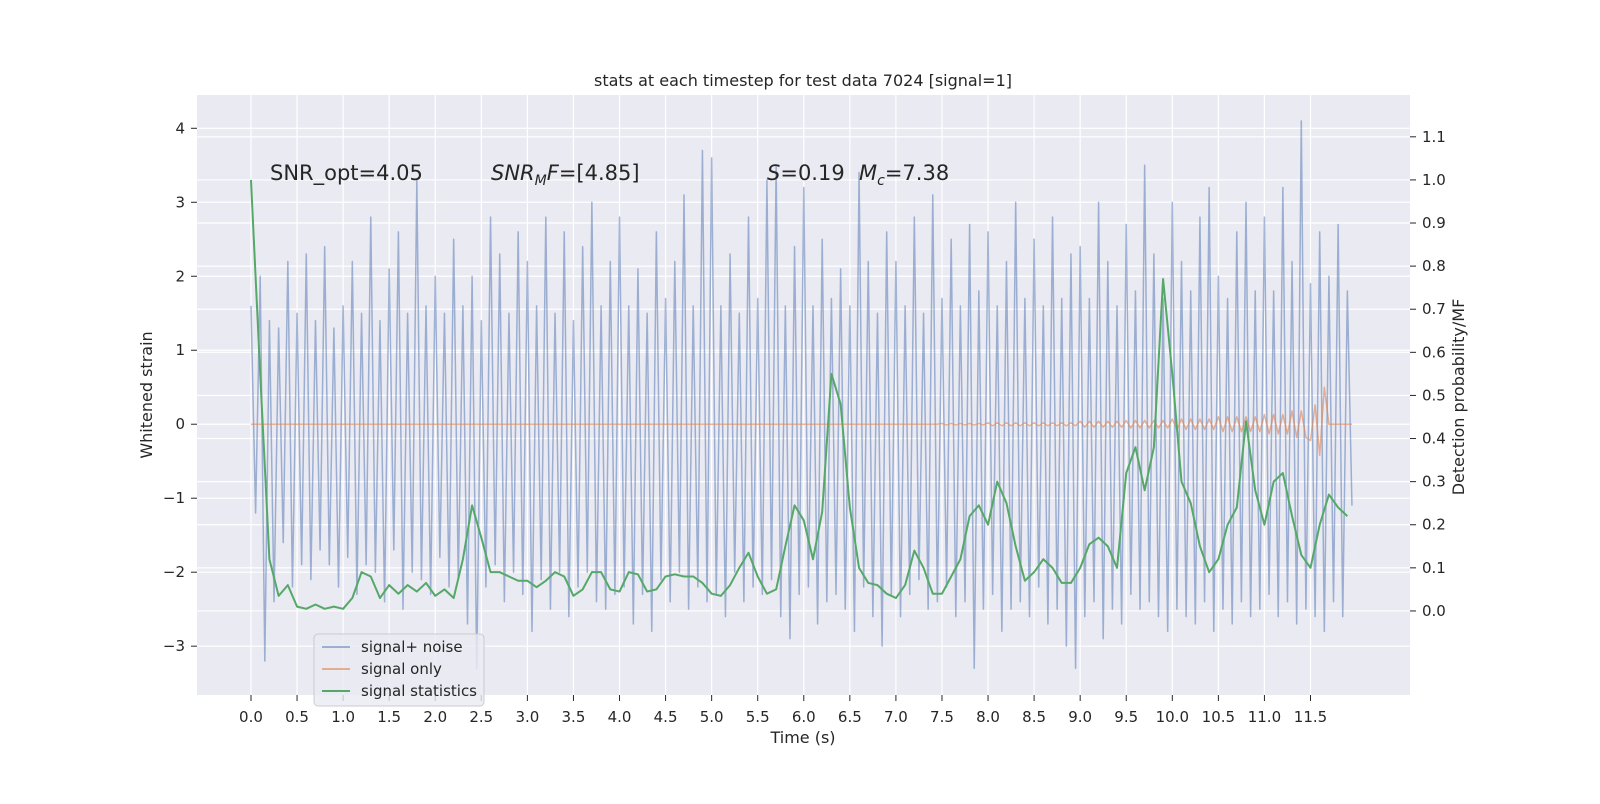  I want to click on annotation: SNRMF=[4.85], so click(565, 175).